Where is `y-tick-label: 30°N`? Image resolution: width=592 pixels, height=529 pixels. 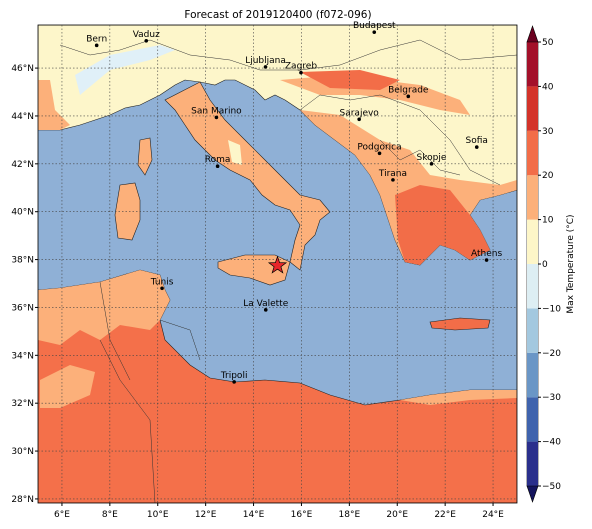 y-tick-label: 30°N is located at coordinates (22, 452).